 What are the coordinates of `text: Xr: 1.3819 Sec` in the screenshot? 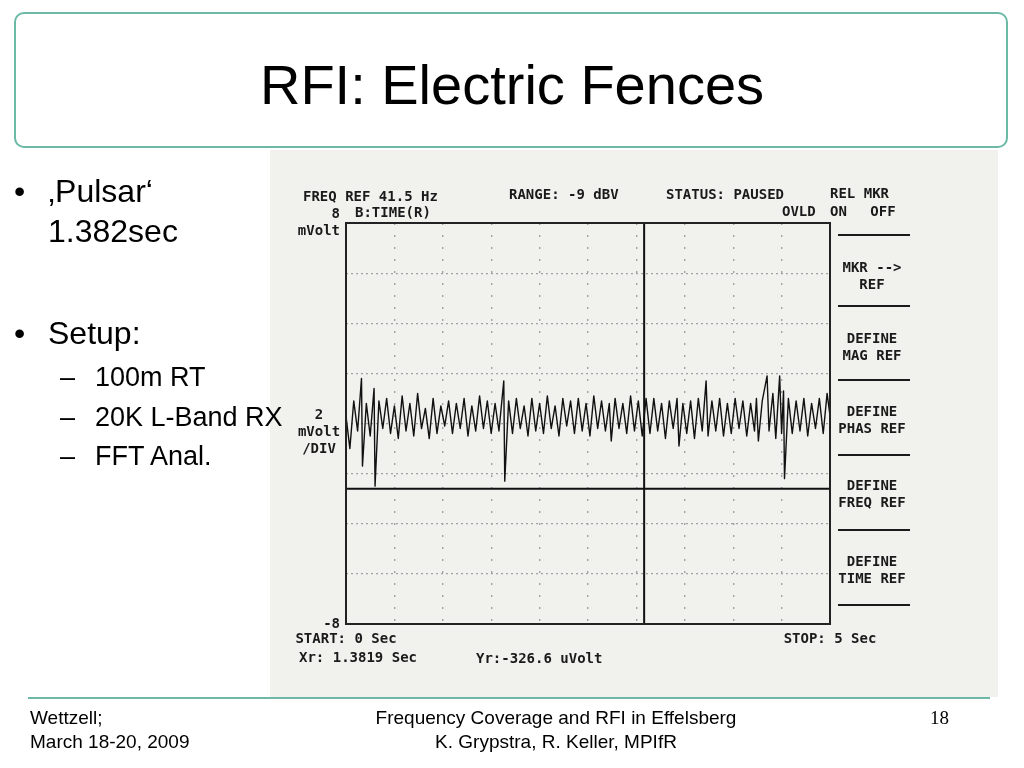 It's located at (358, 657).